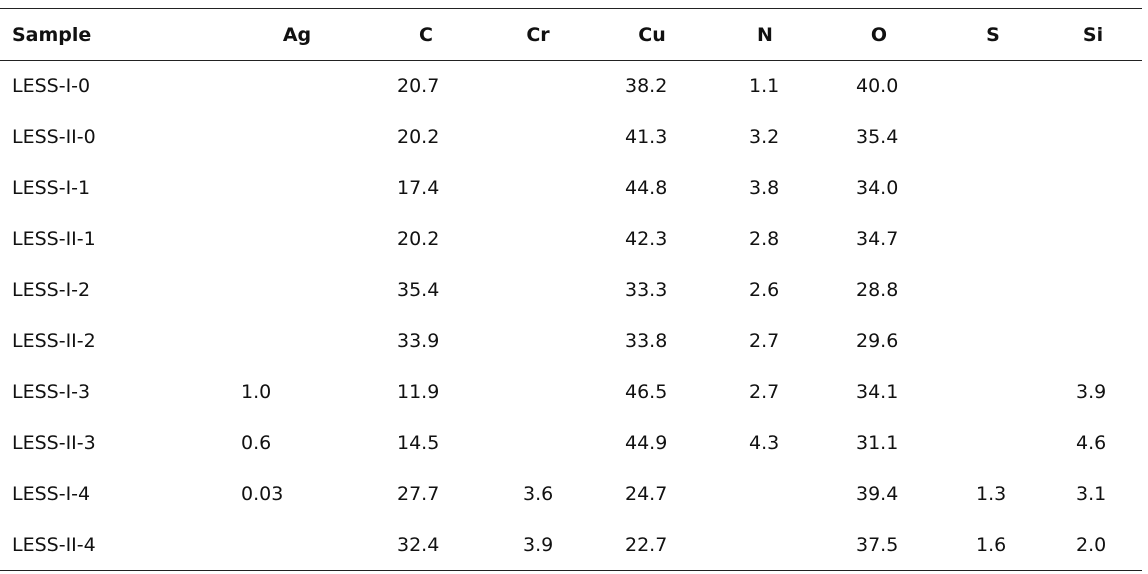 The width and height of the screenshot is (1148, 574). I want to click on table-cell: 3.1, so click(1091, 494).